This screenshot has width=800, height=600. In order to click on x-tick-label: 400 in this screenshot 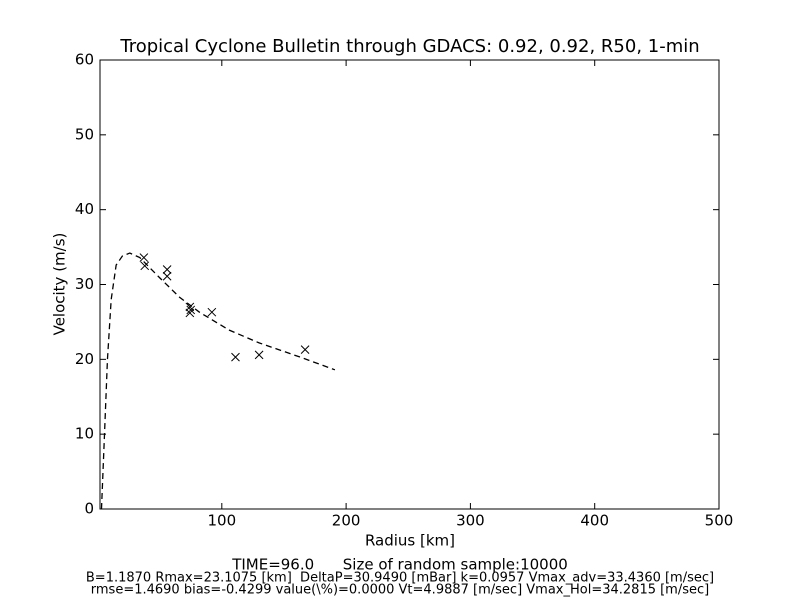, I will do `click(594, 521)`.